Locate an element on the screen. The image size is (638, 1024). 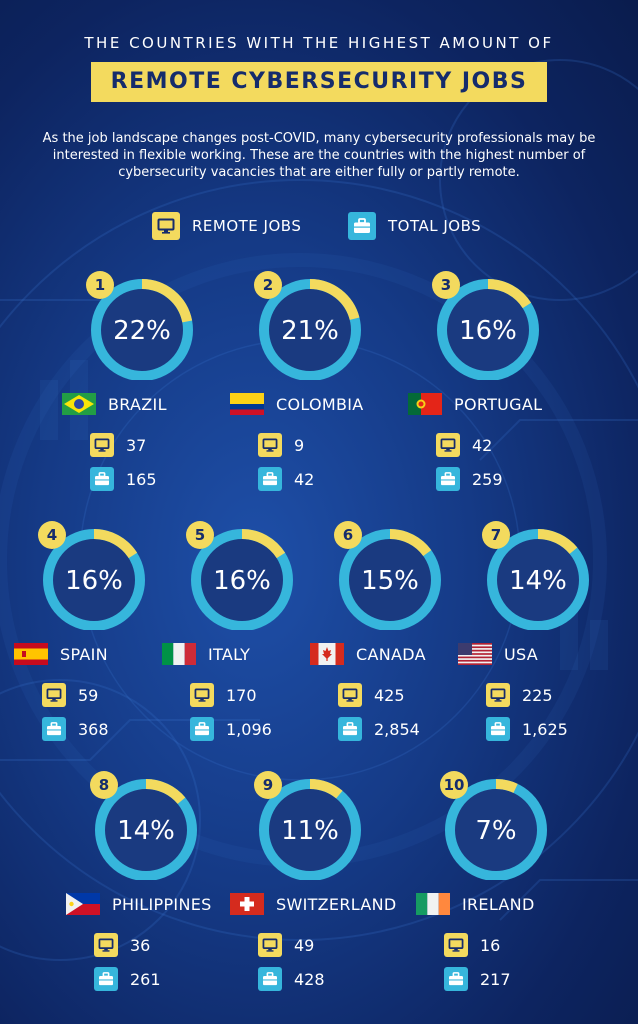
country-name: SPAIN is located at coordinates (84, 654).